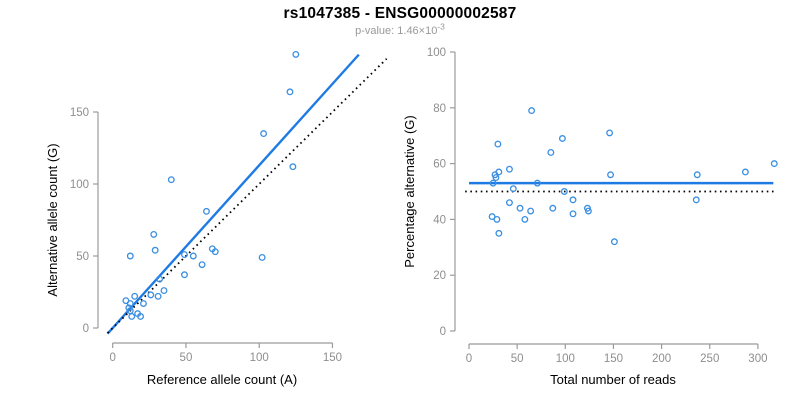 Image resolution: width=800 pixels, height=400 pixels. What do you see at coordinates (439, 276) in the screenshot?
I see `y-tick-label: 20` at bounding box center [439, 276].